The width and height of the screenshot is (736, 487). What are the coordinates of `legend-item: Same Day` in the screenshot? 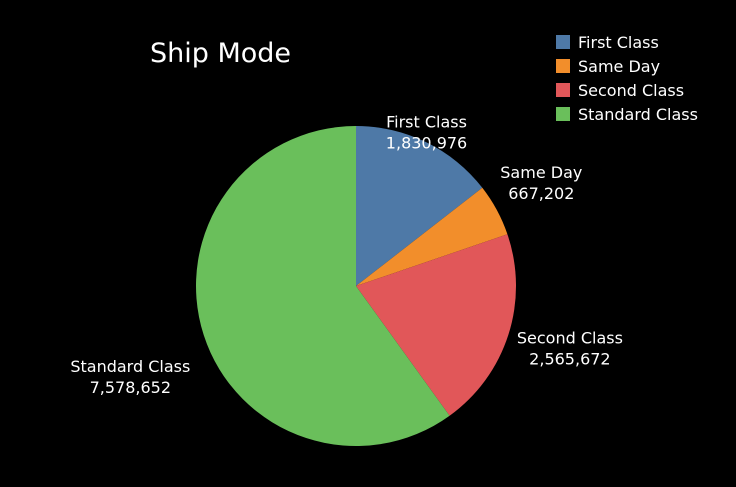 It's located at (627, 66).